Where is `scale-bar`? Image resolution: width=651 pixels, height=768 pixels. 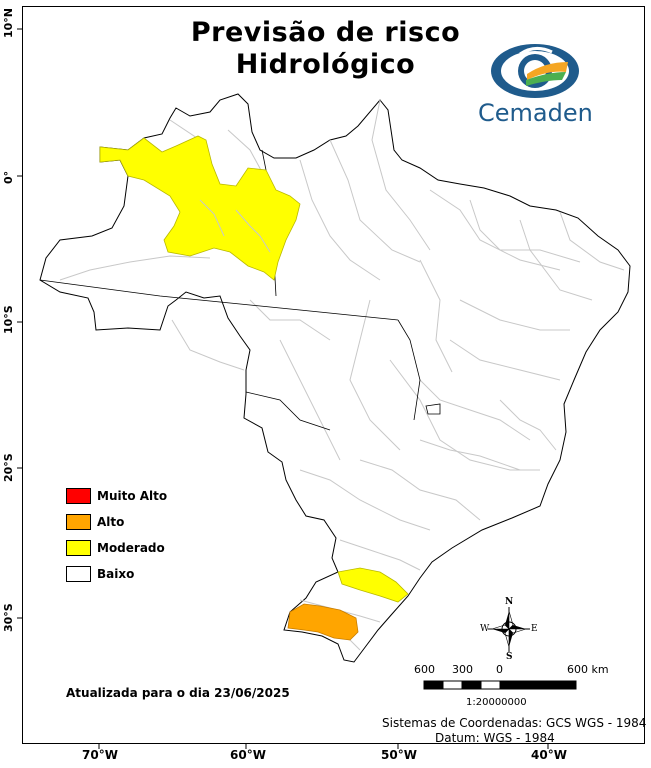 scale-bar is located at coordinates (500, 685).